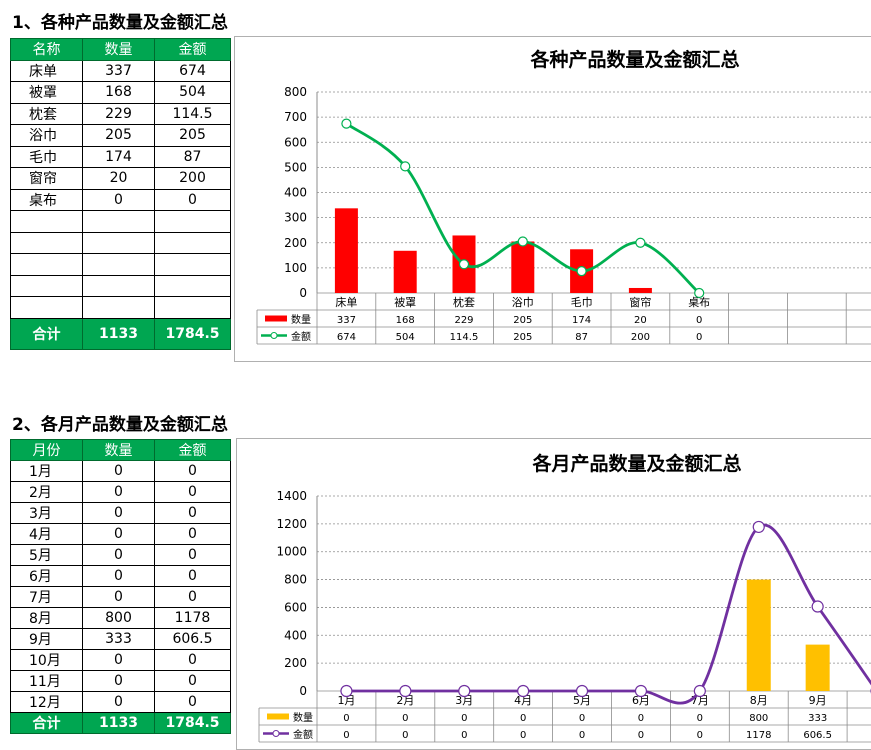  What do you see at coordinates (192, 178) in the screenshot?
I see `table-cell: 200` at bounding box center [192, 178].